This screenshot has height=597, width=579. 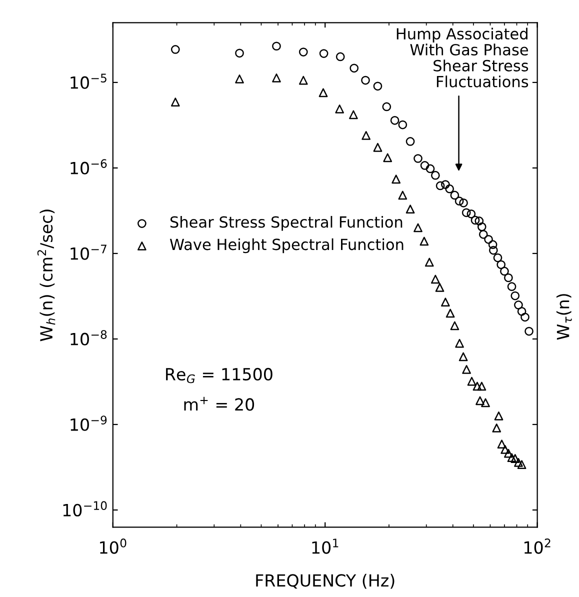 I want to click on y-tick-label: 10$^{−5}$, so click(x=88, y=81).